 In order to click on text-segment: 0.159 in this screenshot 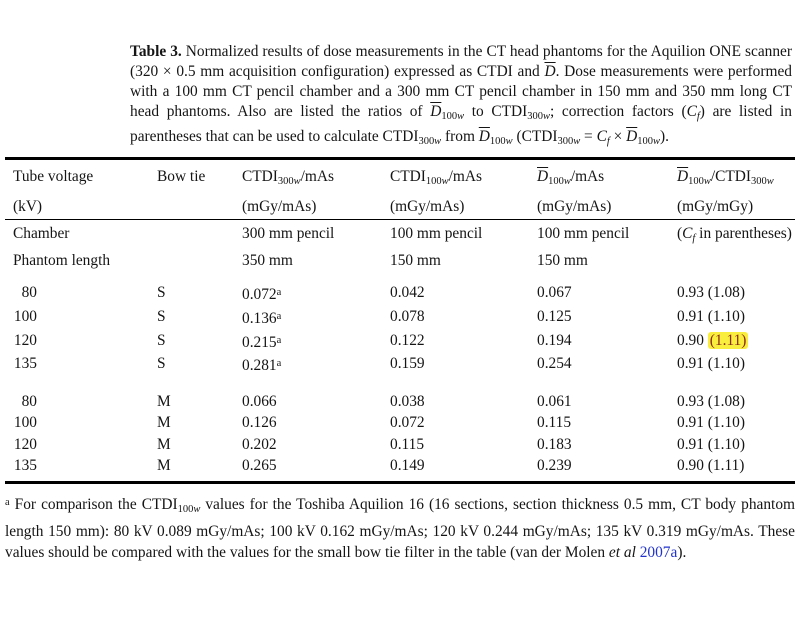, I will do `click(407, 364)`.